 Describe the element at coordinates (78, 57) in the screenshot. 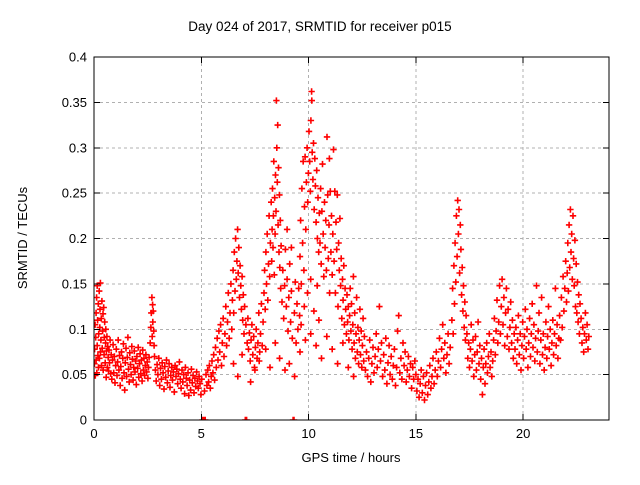

I see `y-tick-label: 0.4` at that location.